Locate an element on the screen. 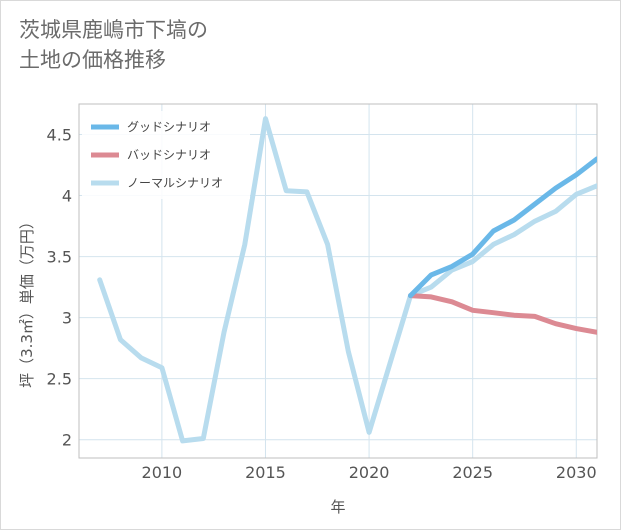 Image resolution: width=621 pixels, height=530 pixels. legend-label-2: バッドシナリオ is located at coordinates (169, 155).